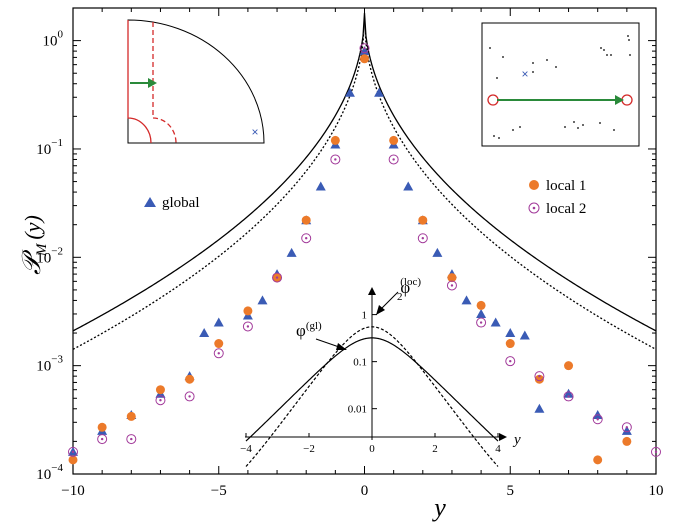 This screenshot has width=676, height=525. Describe the element at coordinates (566, 186) in the screenshot. I see `legend-local1-label: local 1` at that location.